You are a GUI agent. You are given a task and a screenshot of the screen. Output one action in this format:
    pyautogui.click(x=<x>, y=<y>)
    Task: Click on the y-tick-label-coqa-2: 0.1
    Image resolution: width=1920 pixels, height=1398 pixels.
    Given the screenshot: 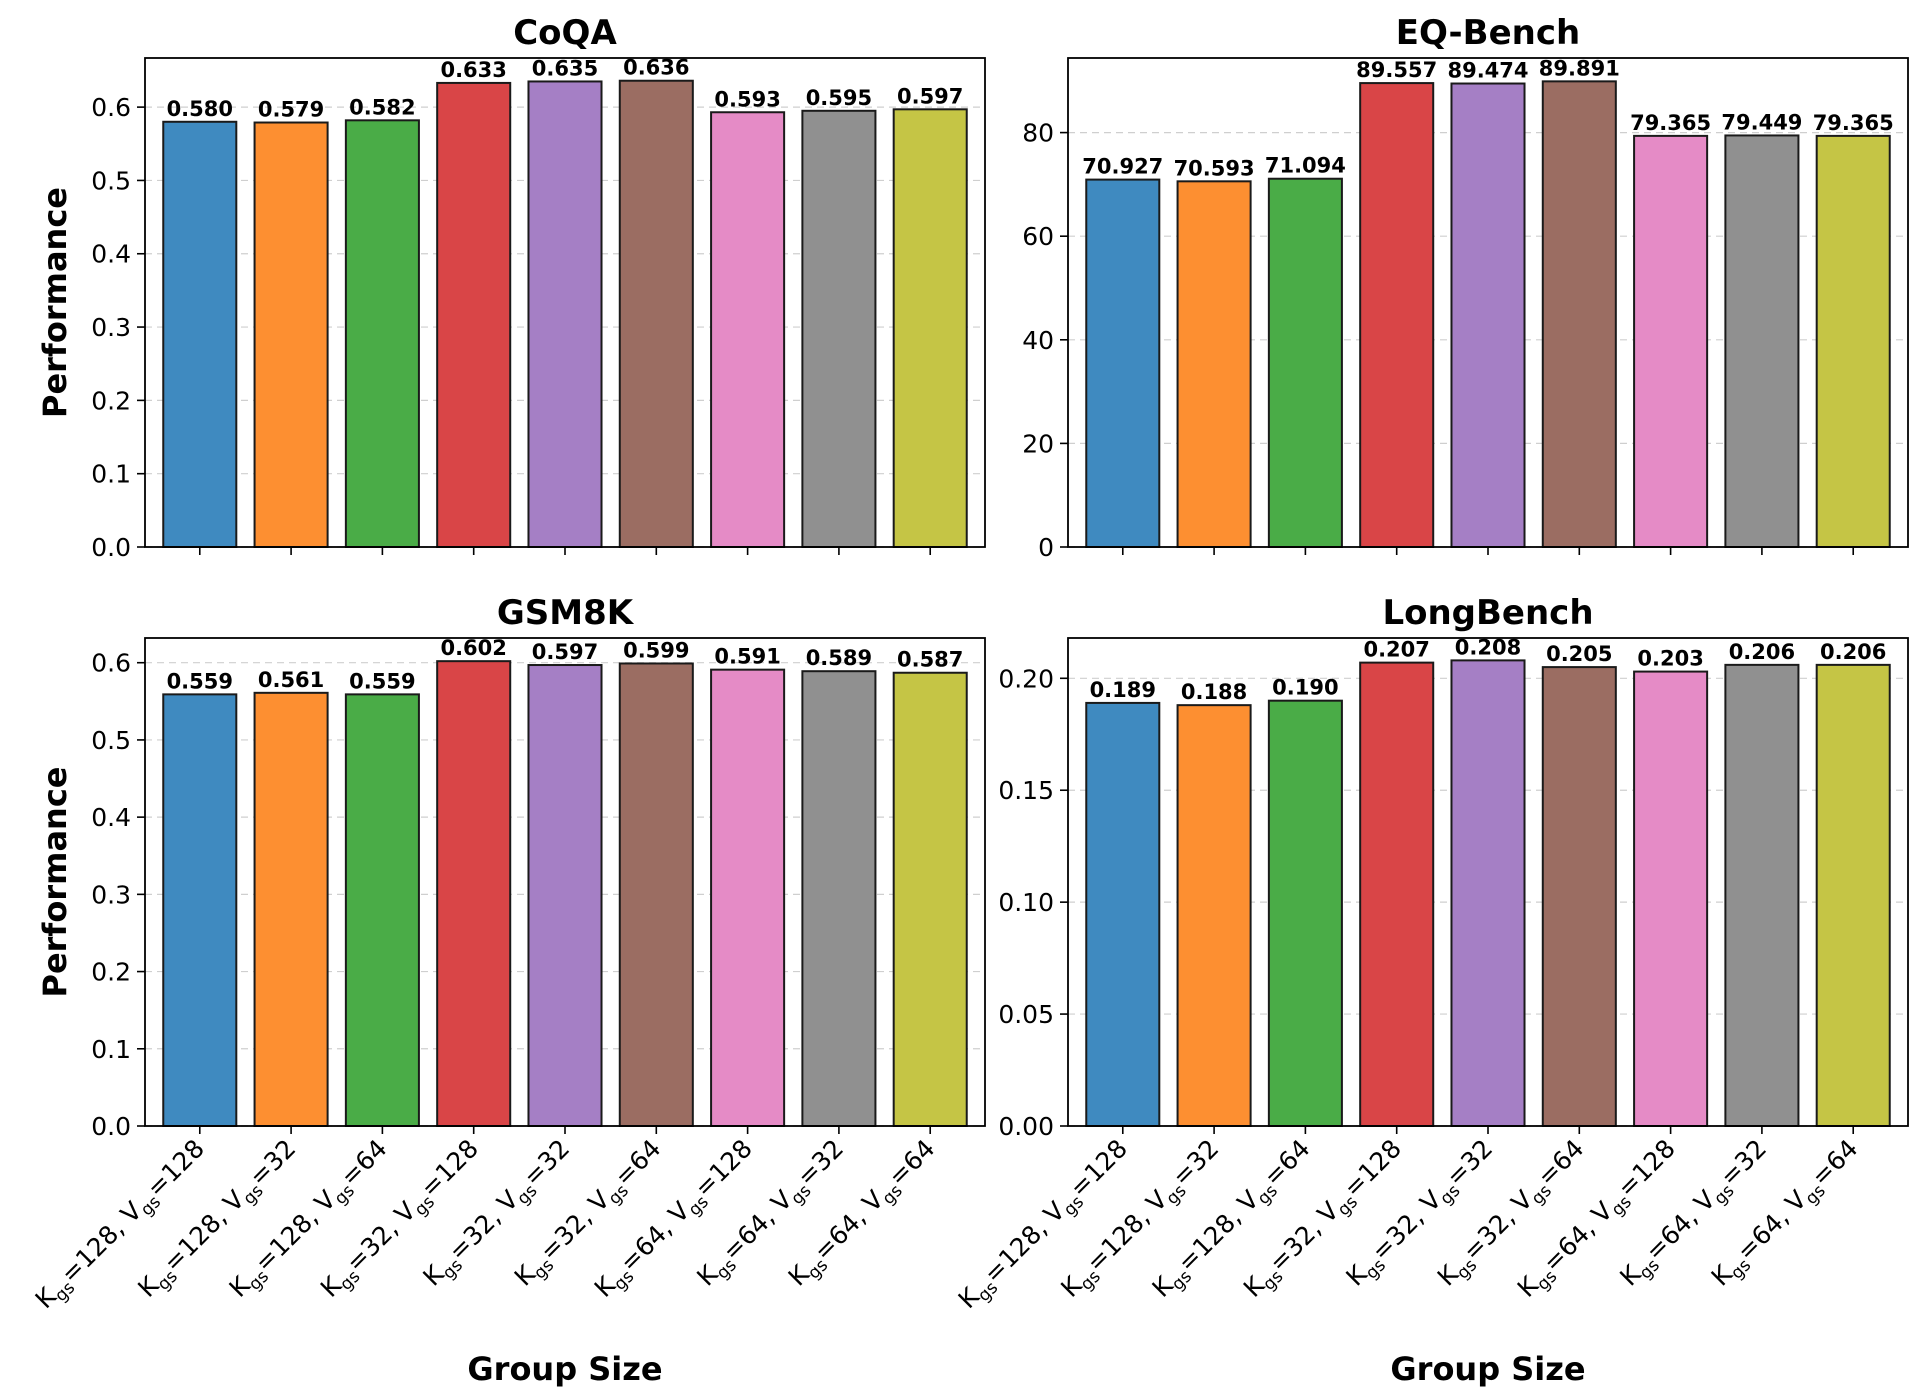 What is the action you would take?
    pyautogui.click(x=111, y=474)
    